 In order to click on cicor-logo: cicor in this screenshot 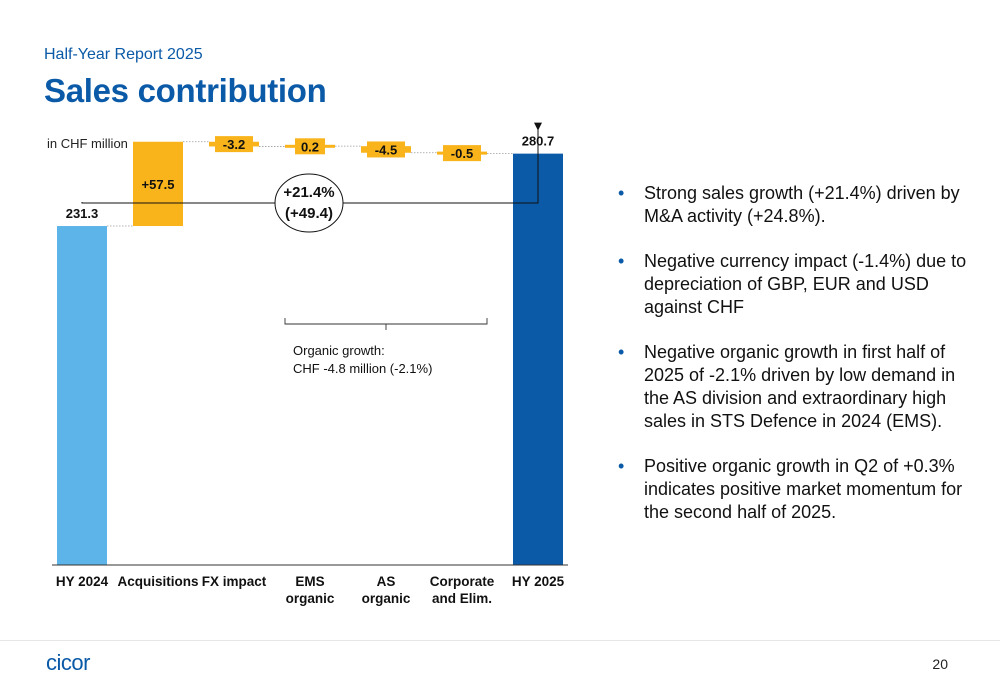, I will do `click(68, 662)`.